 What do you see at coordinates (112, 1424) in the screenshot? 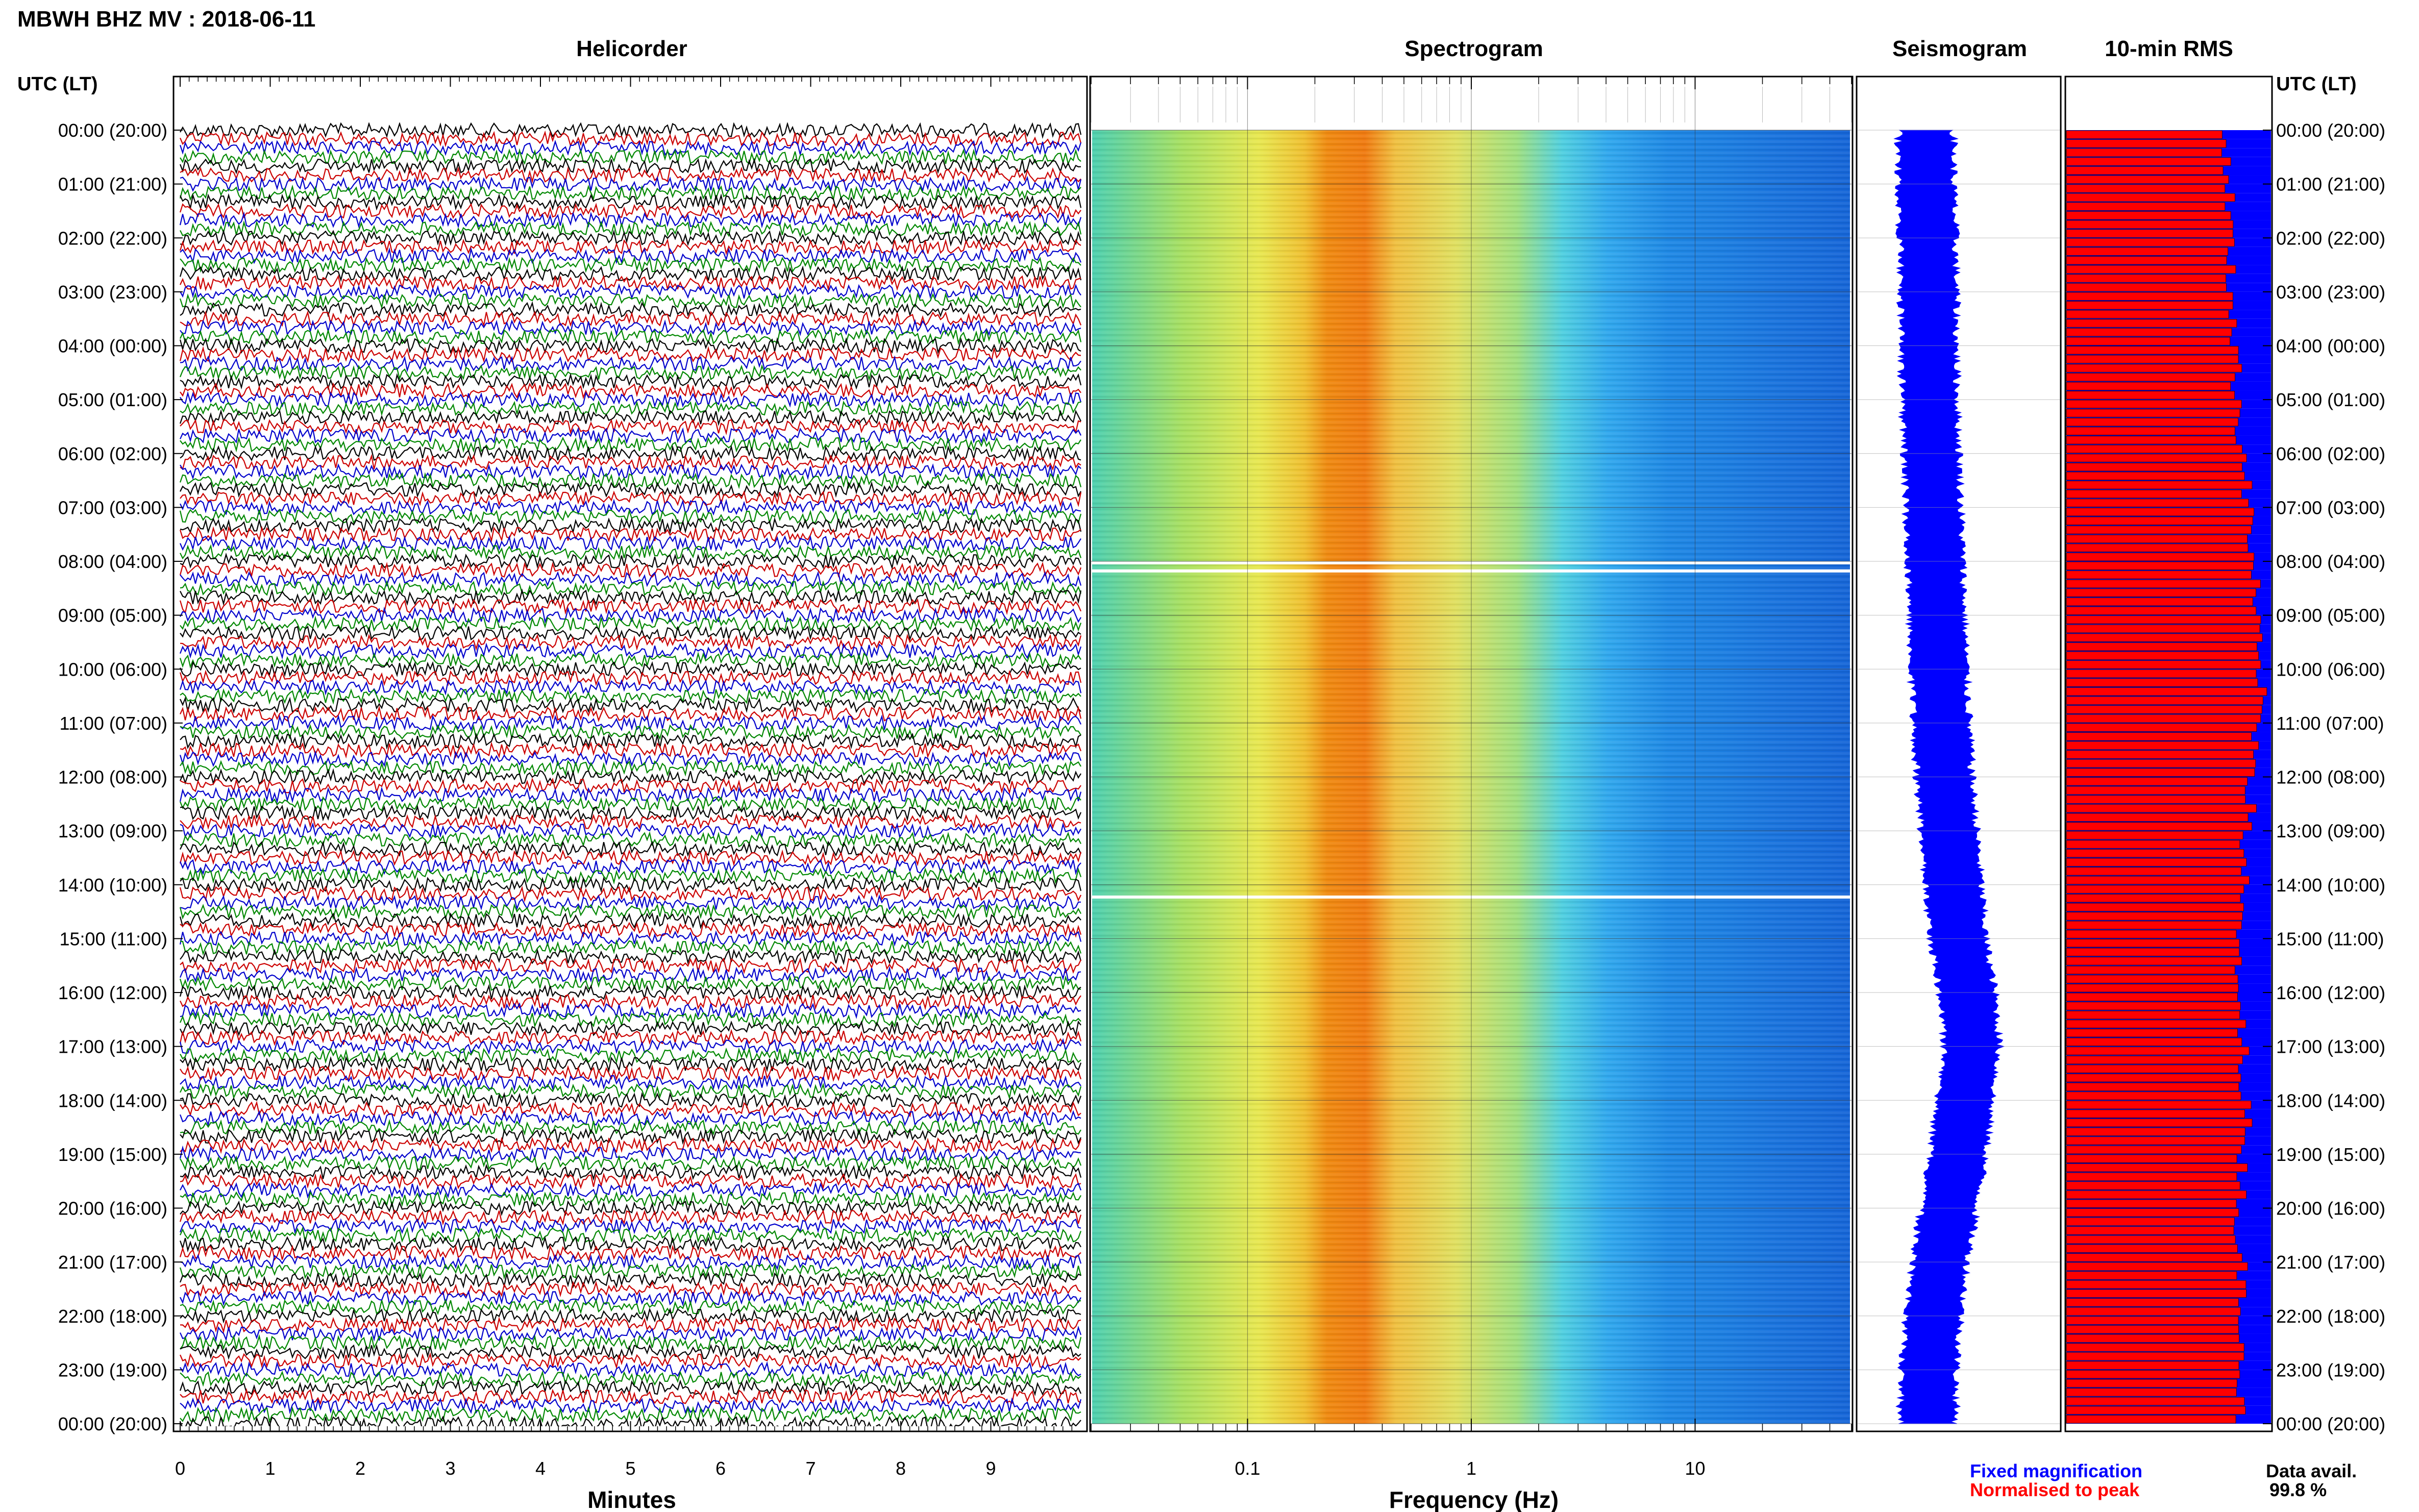
I see `time-label-left: 00:00 (20:00)` at bounding box center [112, 1424].